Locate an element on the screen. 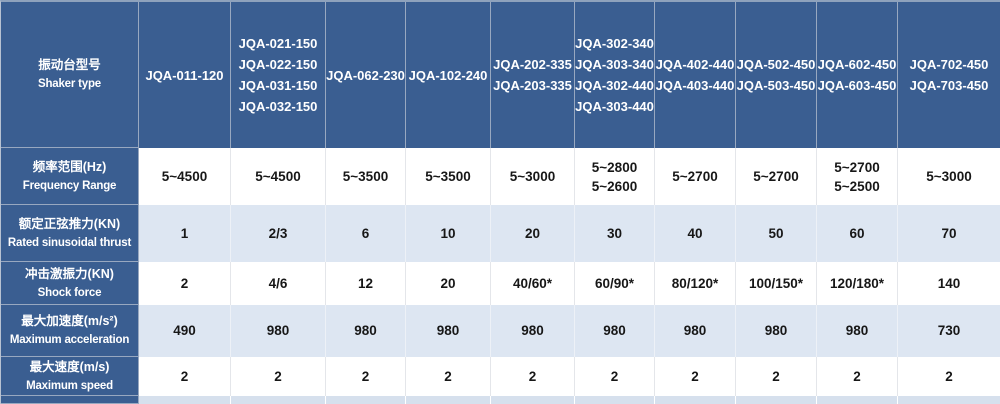 Image resolution: width=1000 pixels, height=404 pixels. cell-frequency-range: 5~2800 5~2600 is located at coordinates (615, 176).